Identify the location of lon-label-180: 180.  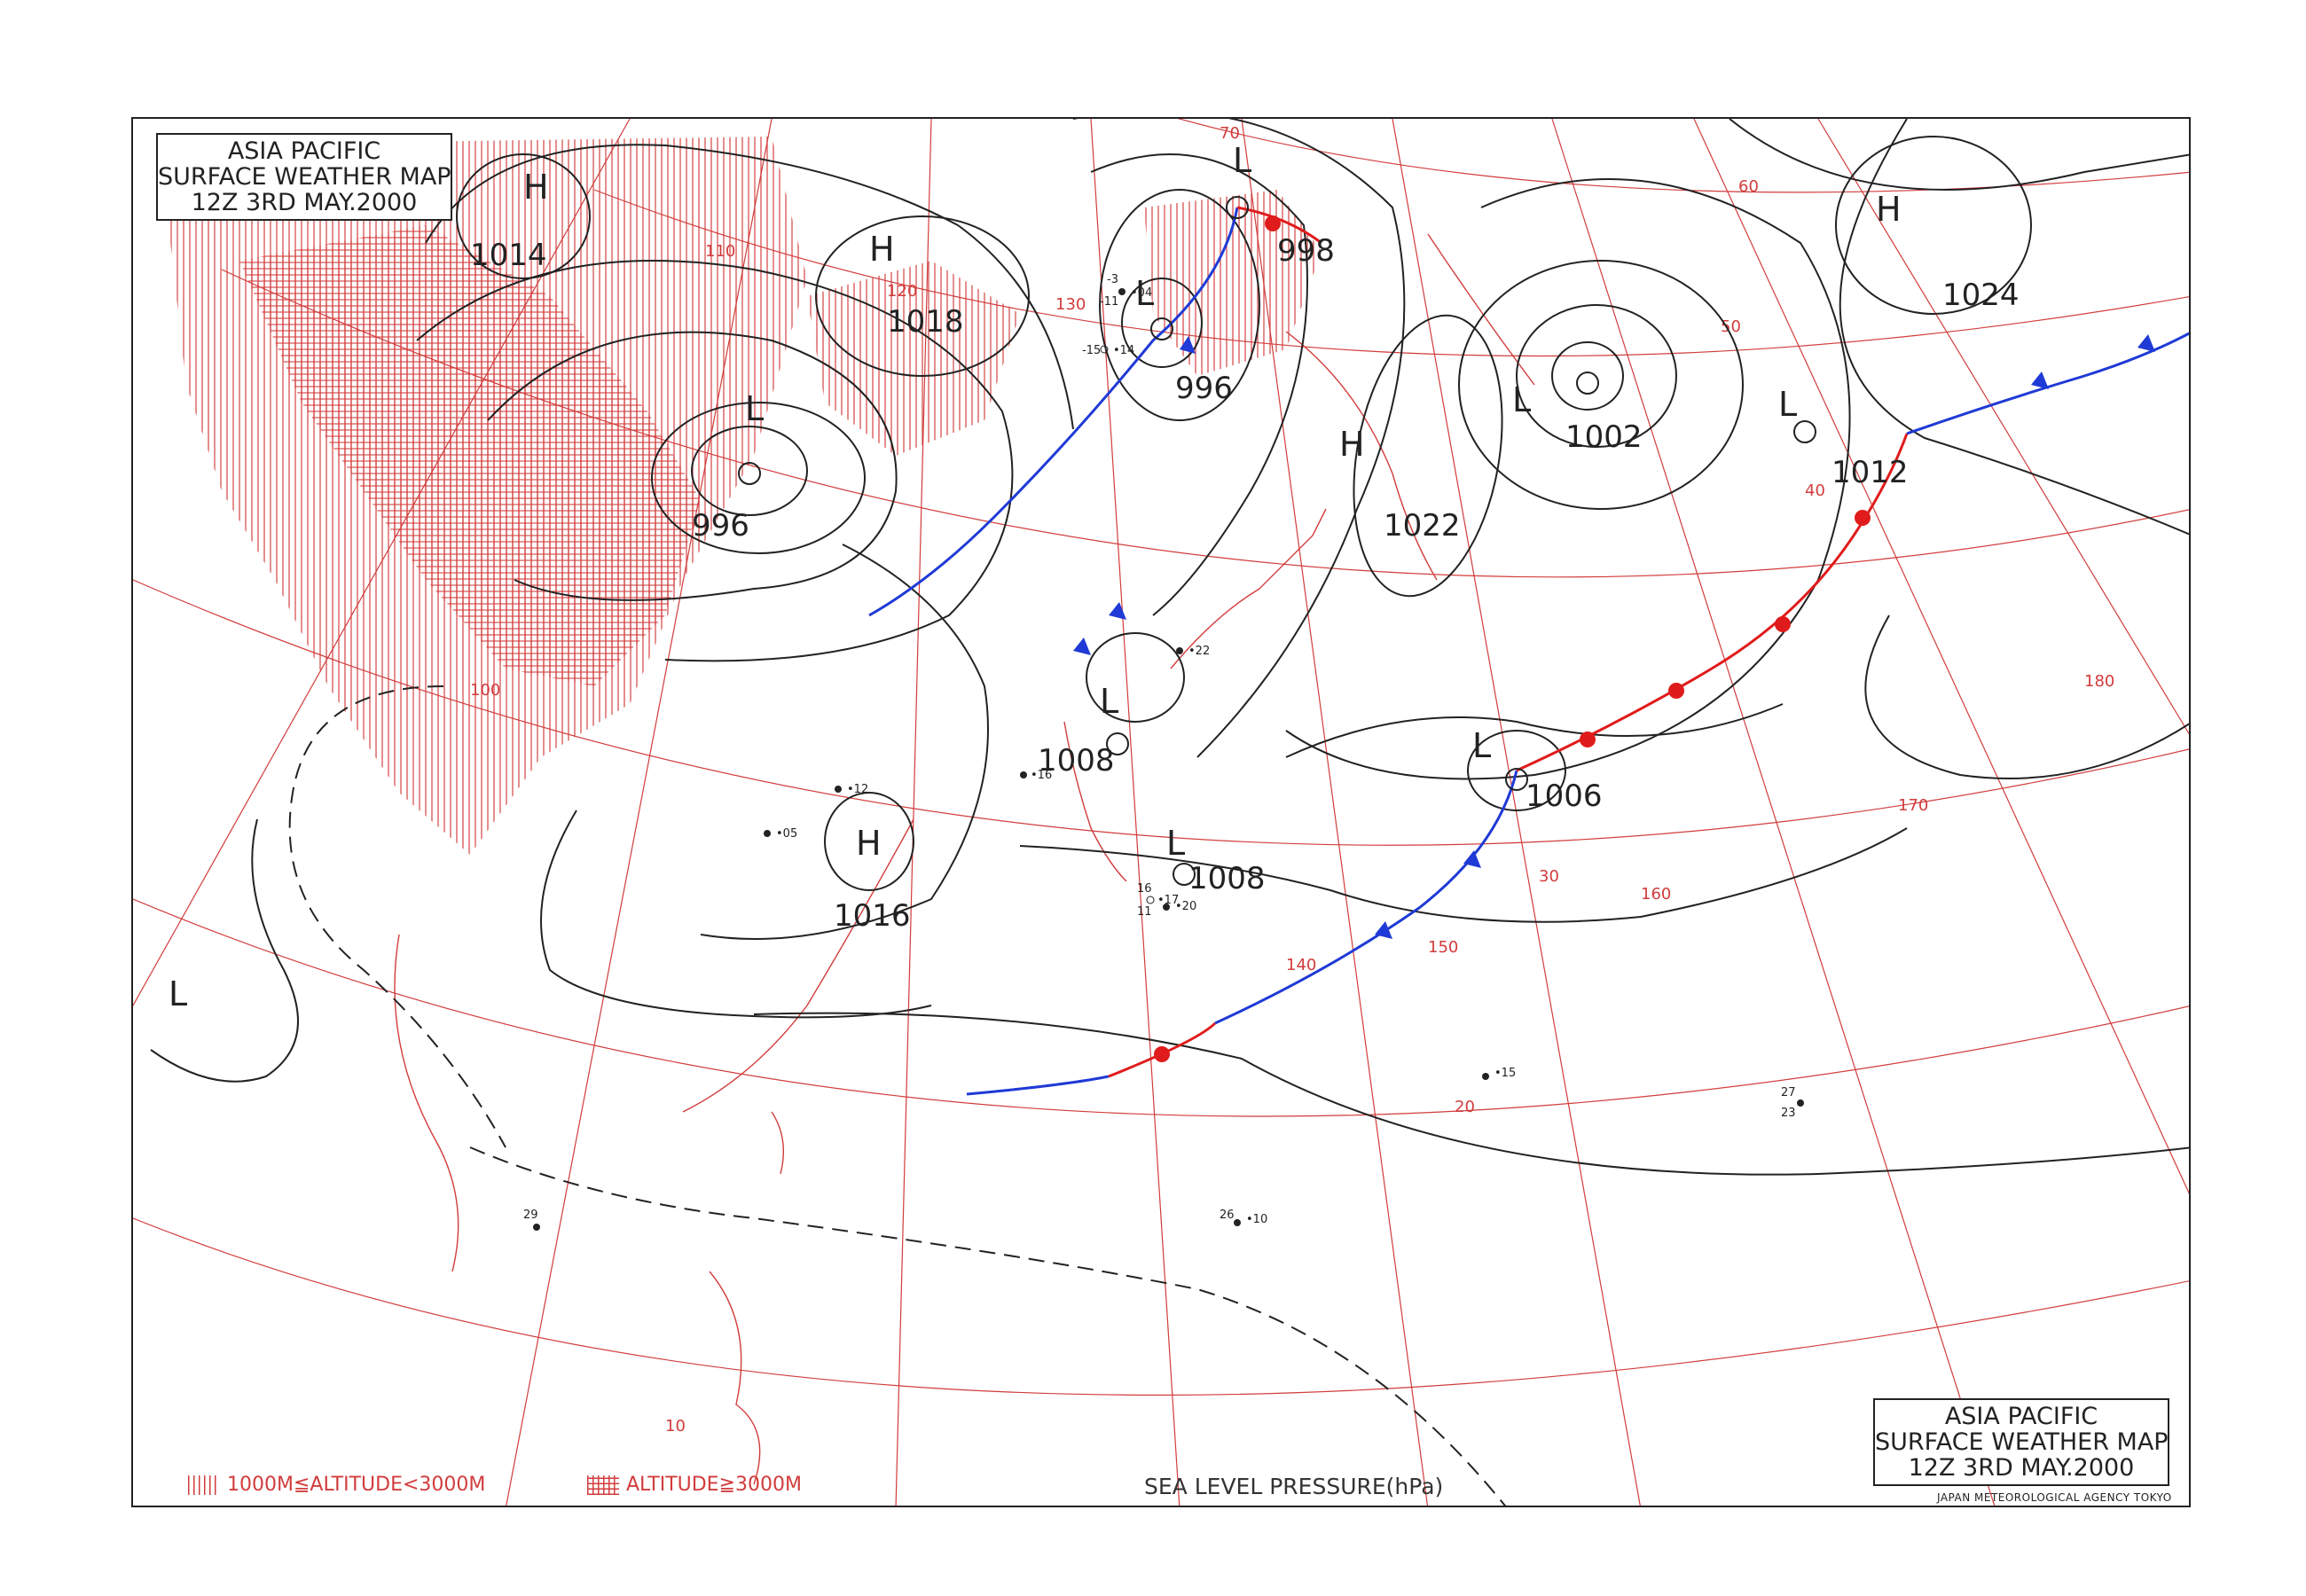
(2099, 681).